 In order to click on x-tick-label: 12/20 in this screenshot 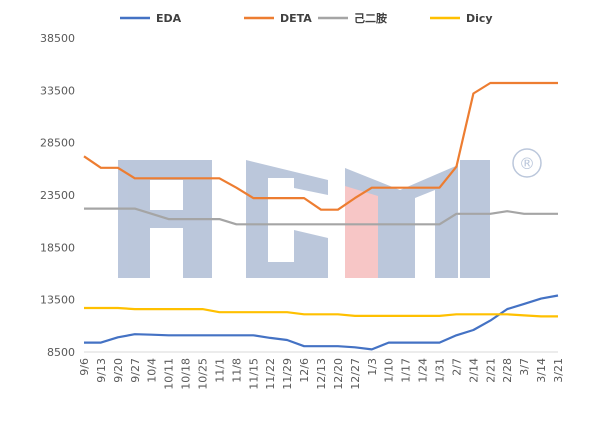, I will do `click(338, 374)`.